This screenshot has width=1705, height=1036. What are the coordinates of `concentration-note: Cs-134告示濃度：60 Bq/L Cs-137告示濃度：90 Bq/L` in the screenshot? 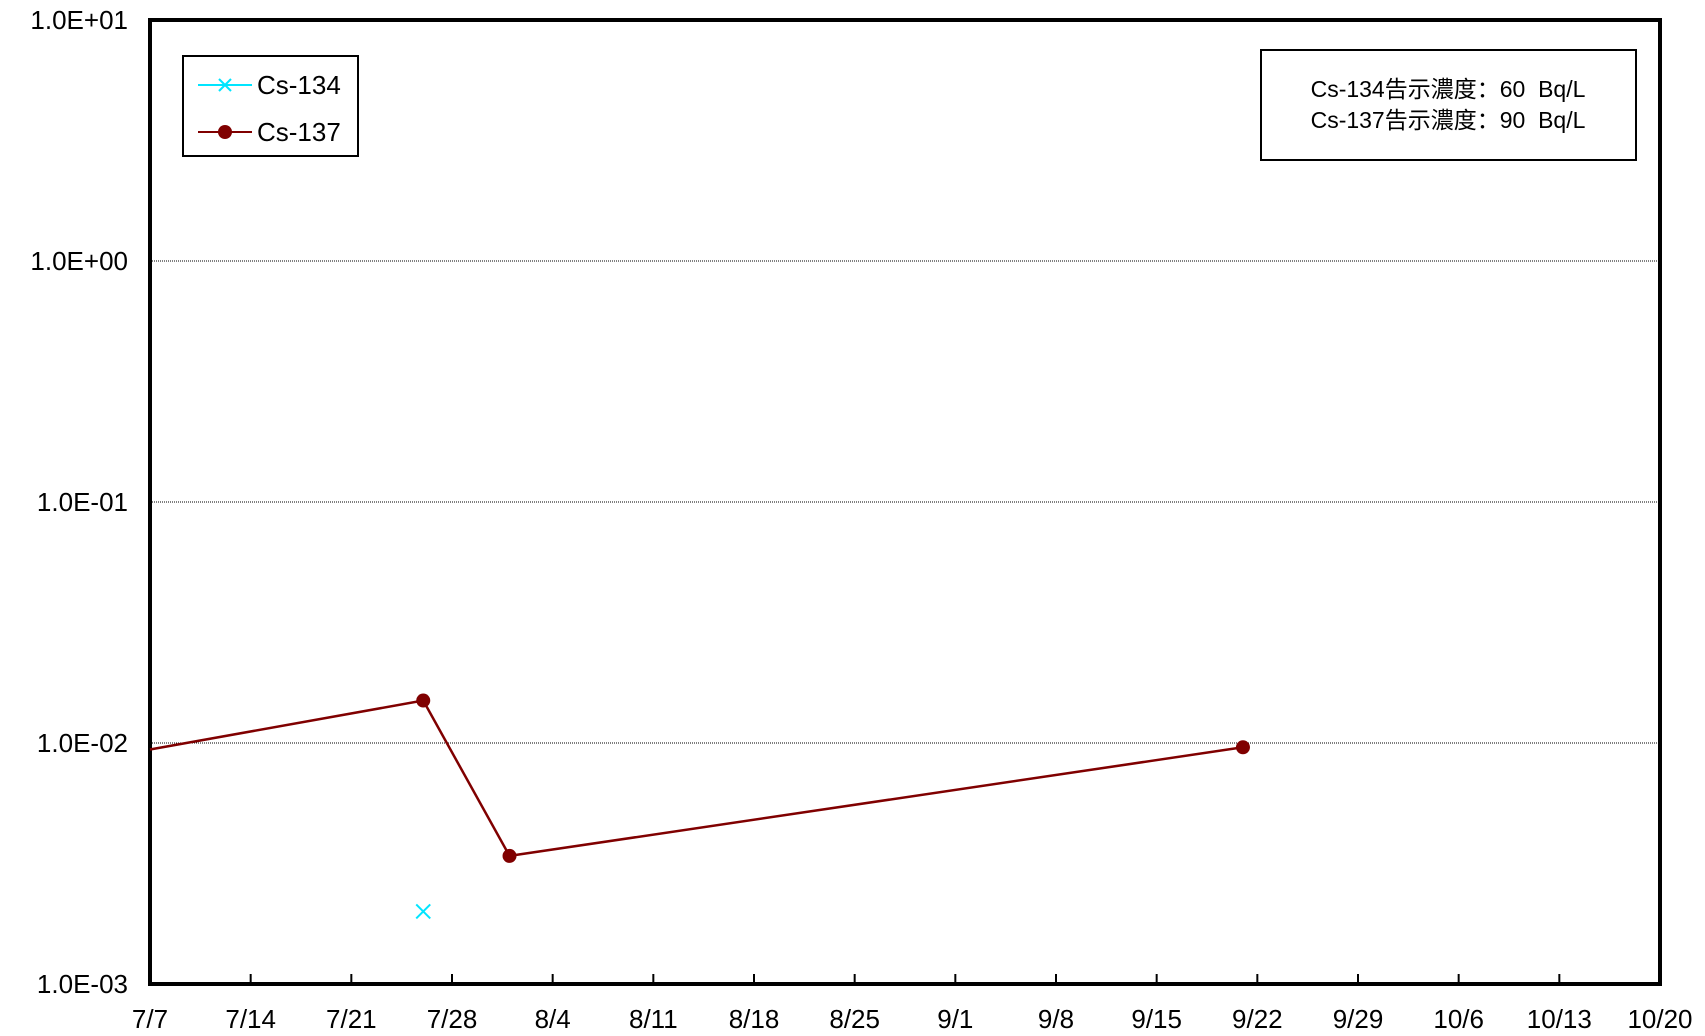 It's located at (1448, 105).